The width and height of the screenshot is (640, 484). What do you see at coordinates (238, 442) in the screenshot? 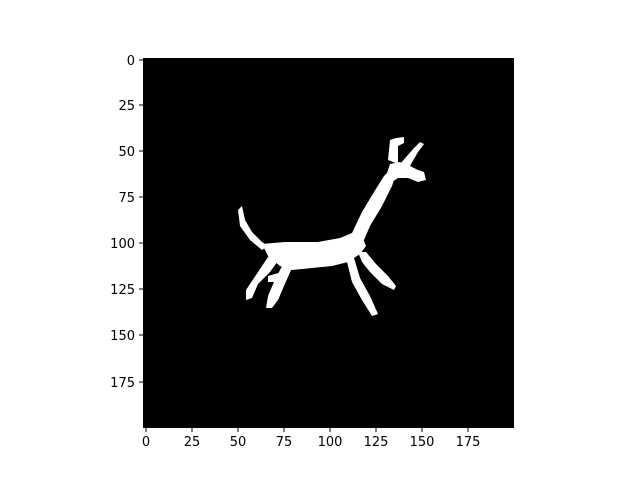
I see `x-tick-label: 50` at bounding box center [238, 442].